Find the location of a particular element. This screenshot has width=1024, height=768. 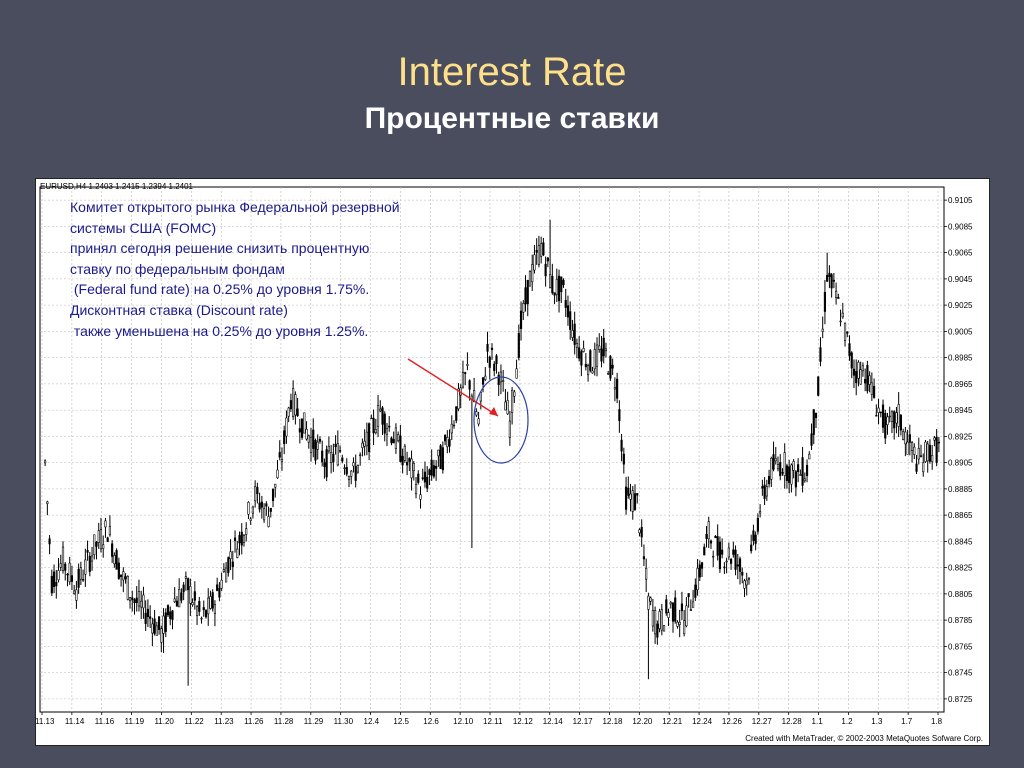

slide-title: Interest Rate is located at coordinates (512, 72).